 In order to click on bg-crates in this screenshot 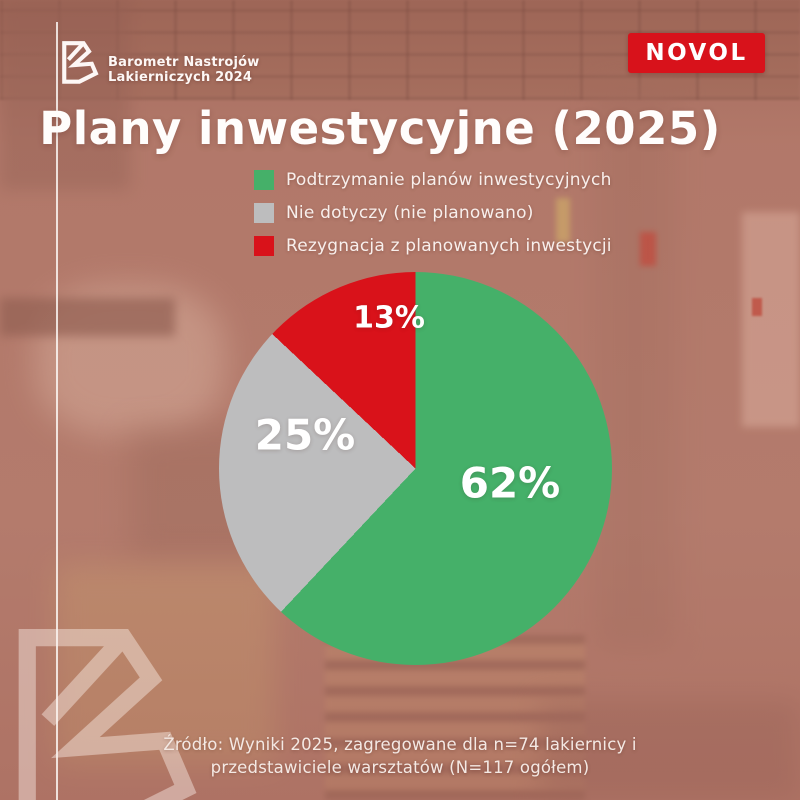, I will do `click(165, 665)`.